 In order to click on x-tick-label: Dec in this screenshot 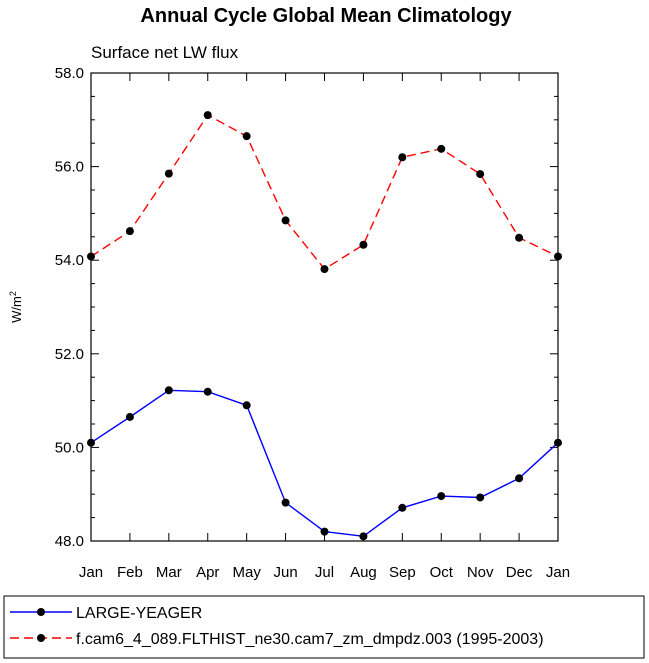, I will do `click(519, 572)`.